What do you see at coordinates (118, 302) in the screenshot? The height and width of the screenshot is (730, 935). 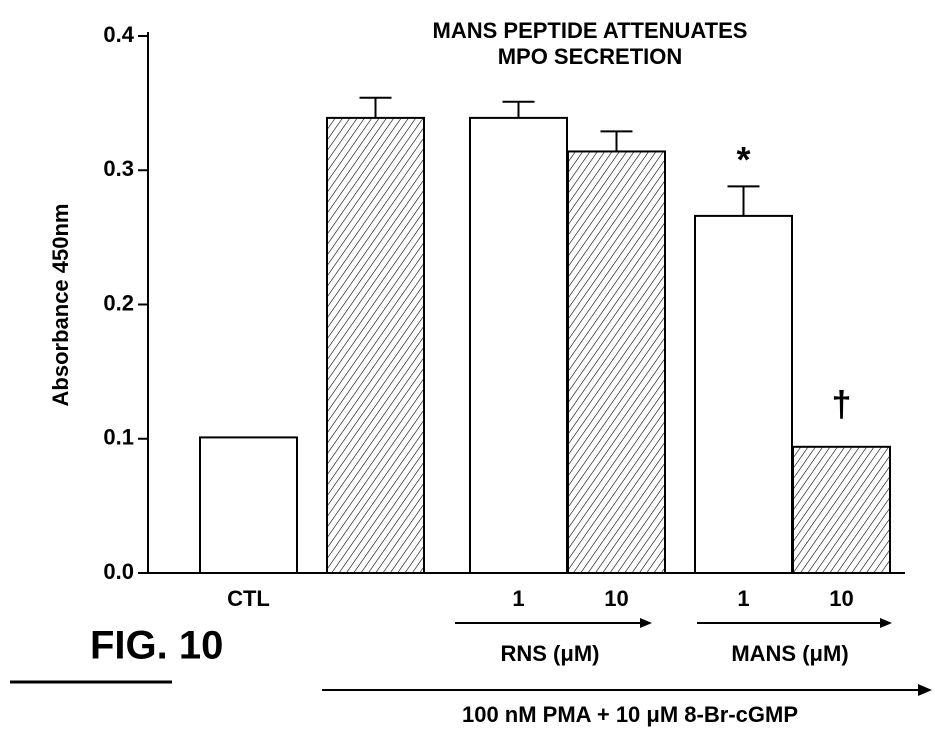 I see `y-tick-label: 0.2` at bounding box center [118, 302].